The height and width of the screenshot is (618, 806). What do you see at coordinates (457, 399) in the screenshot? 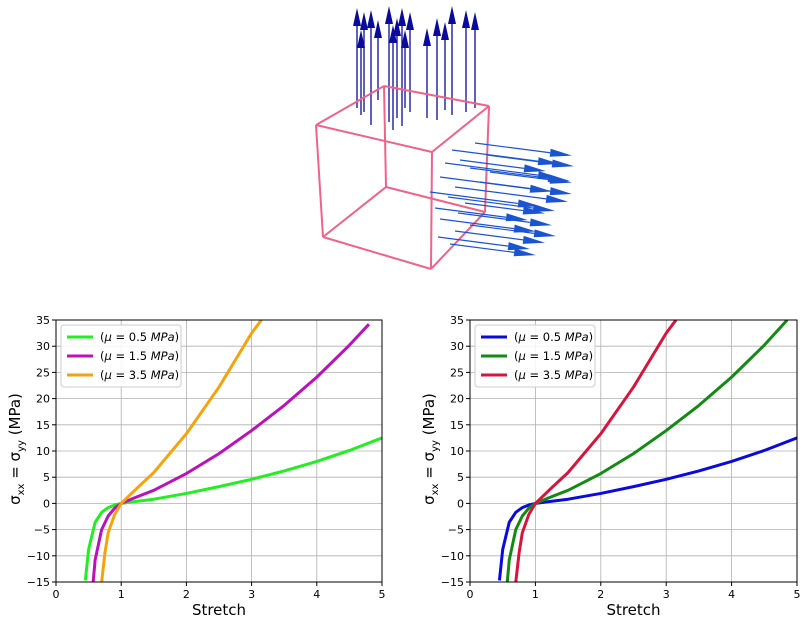
I see `y-tick-label: 20` at bounding box center [457, 399].